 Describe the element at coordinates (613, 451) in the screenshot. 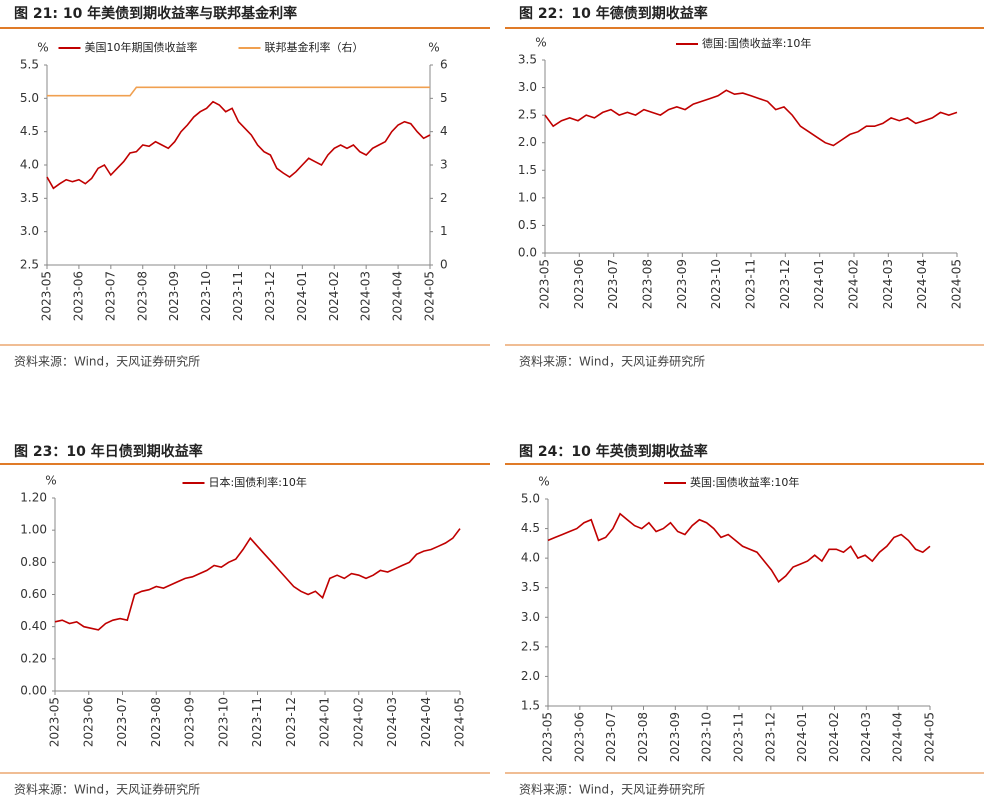

I see `chart-title: 图 24：10 年英债到期收益率` at that location.